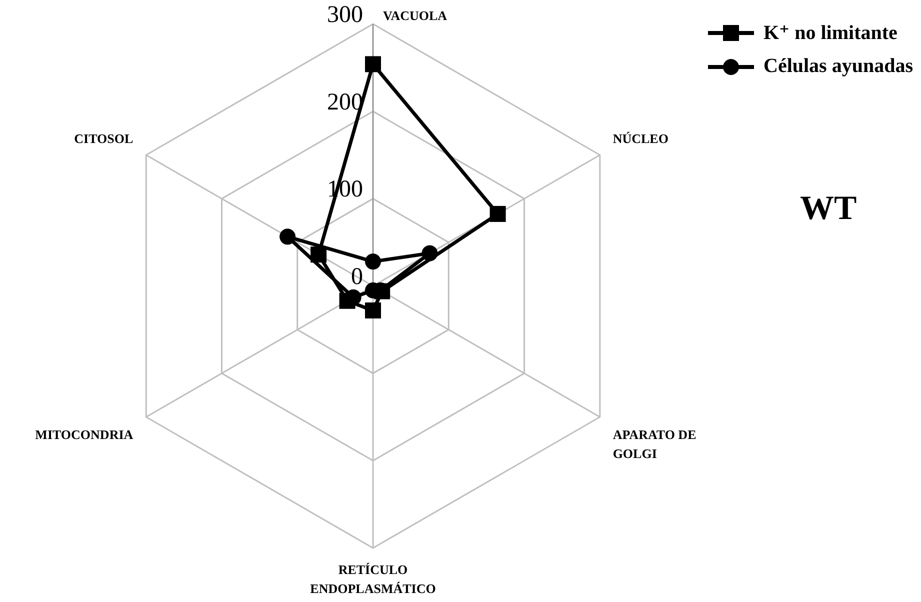 The height and width of the screenshot is (602, 921). What do you see at coordinates (373, 579) in the screenshot?
I see `spoke-label: RETÍCULO ENDOPLASMÁTICO` at bounding box center [373, 579].